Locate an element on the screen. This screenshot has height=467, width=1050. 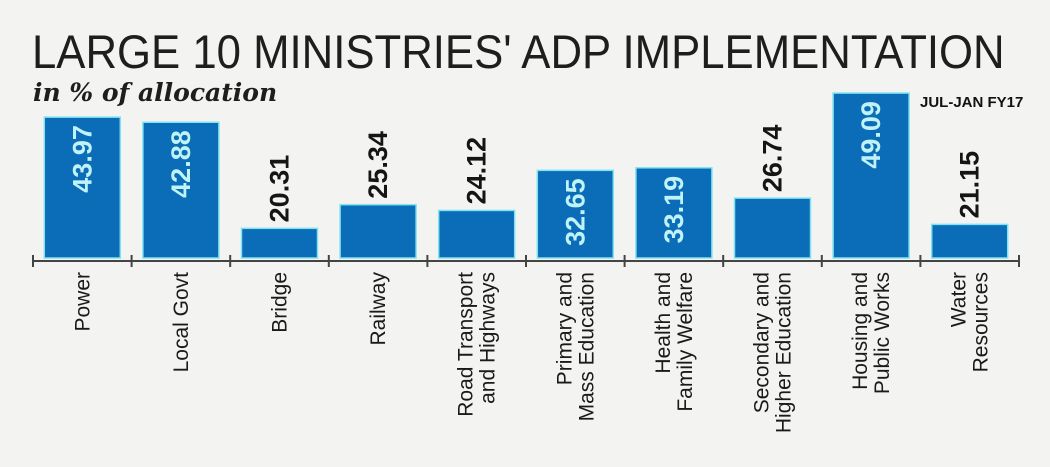
chart-subtitle: in % of allocation is located at coordinates (155, 92).